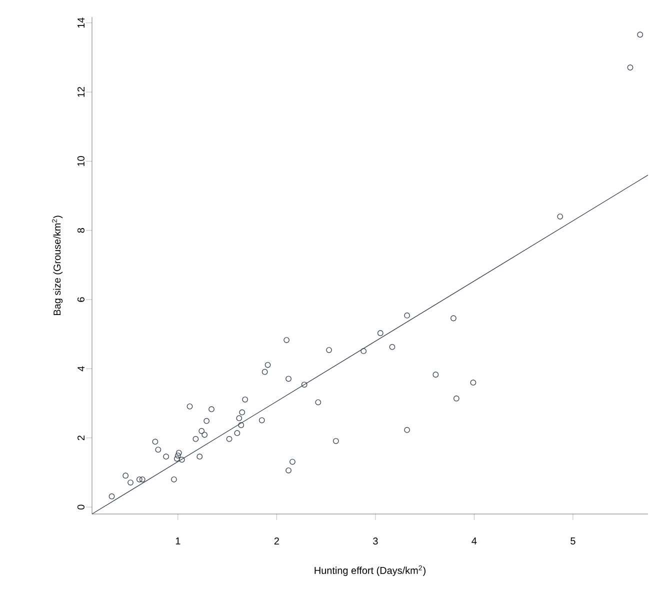  What do you see at coordinates (573, 541) in the screenshot?
I see `x-tick-label: 5` at bounding box center [573, 541].